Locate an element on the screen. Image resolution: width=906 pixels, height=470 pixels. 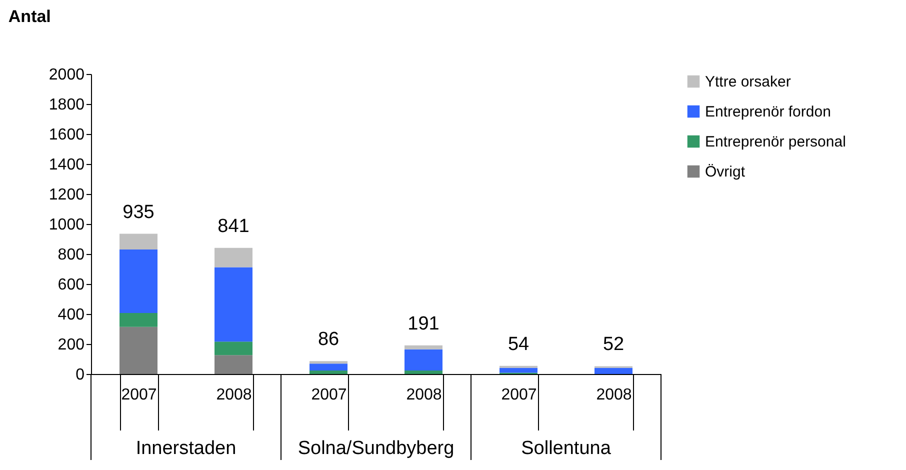
y-tick-label: 800 is located at coordinates (71, 255).